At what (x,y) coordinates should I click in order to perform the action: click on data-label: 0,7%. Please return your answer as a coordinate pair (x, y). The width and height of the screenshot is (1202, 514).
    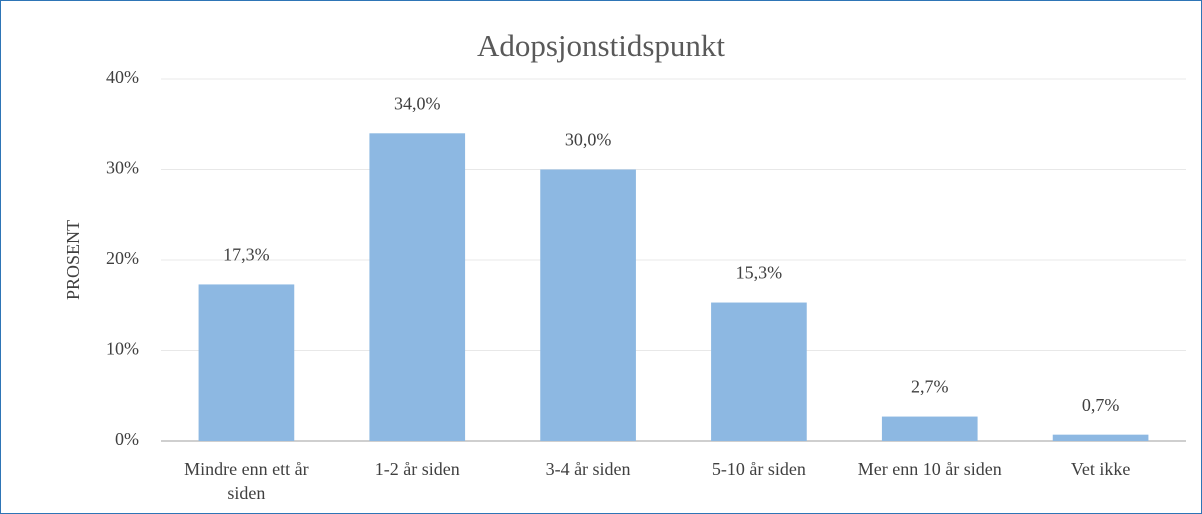
    Looking at the image, I should click on (1101, 405).